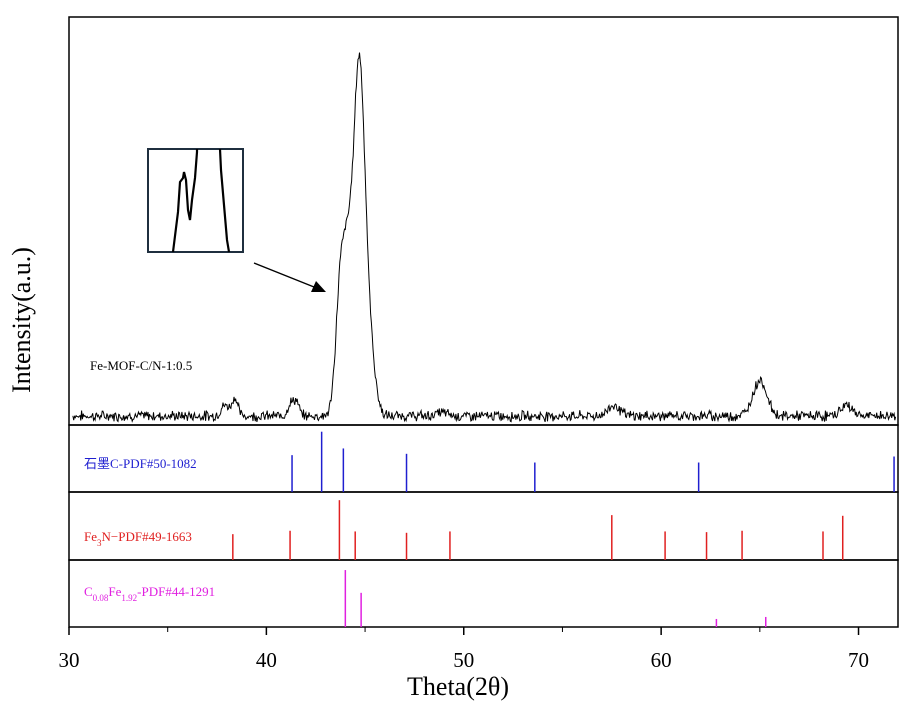 Image resolution: width=916 pixels, height=710 pixels. I want to click on sample-label: Fe-MOF-C/N-1:0.5, so click(141, 365).